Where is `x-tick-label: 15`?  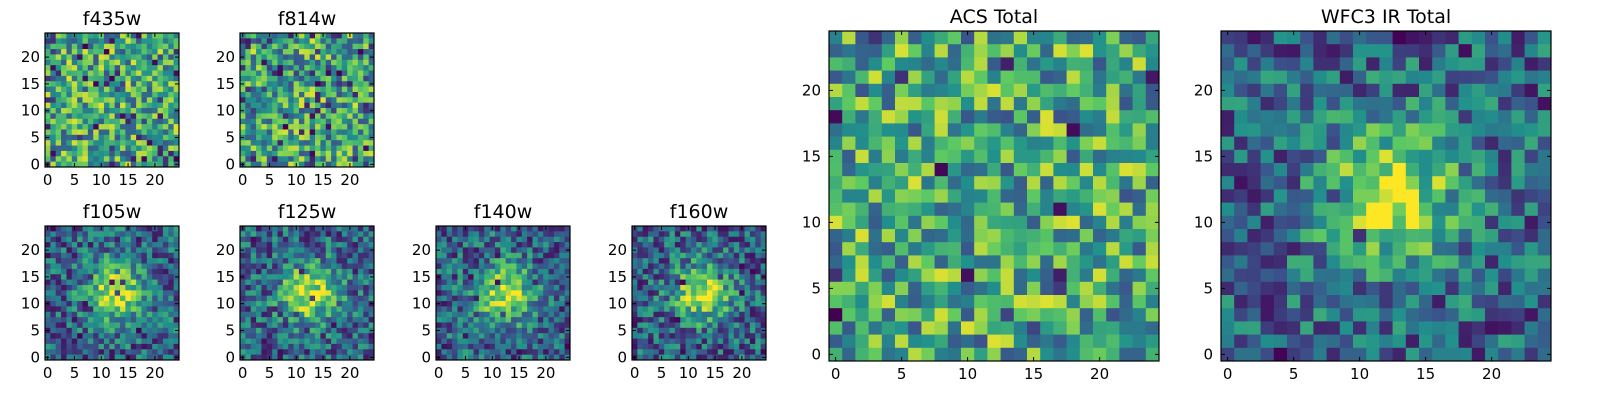 x-tick-label: 15 is located at coordinates (323, 373).